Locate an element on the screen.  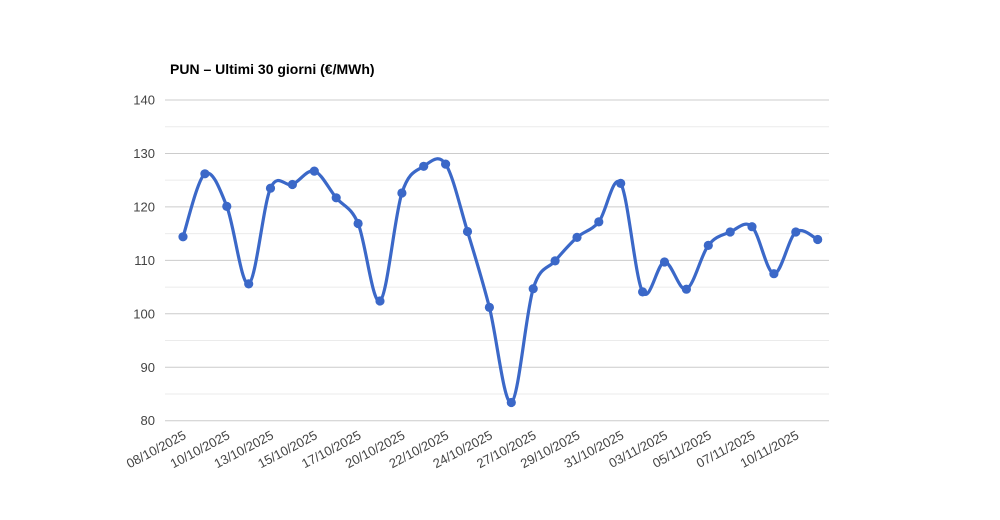
y-tick-label: 130 is located at coordinates (144, 153).